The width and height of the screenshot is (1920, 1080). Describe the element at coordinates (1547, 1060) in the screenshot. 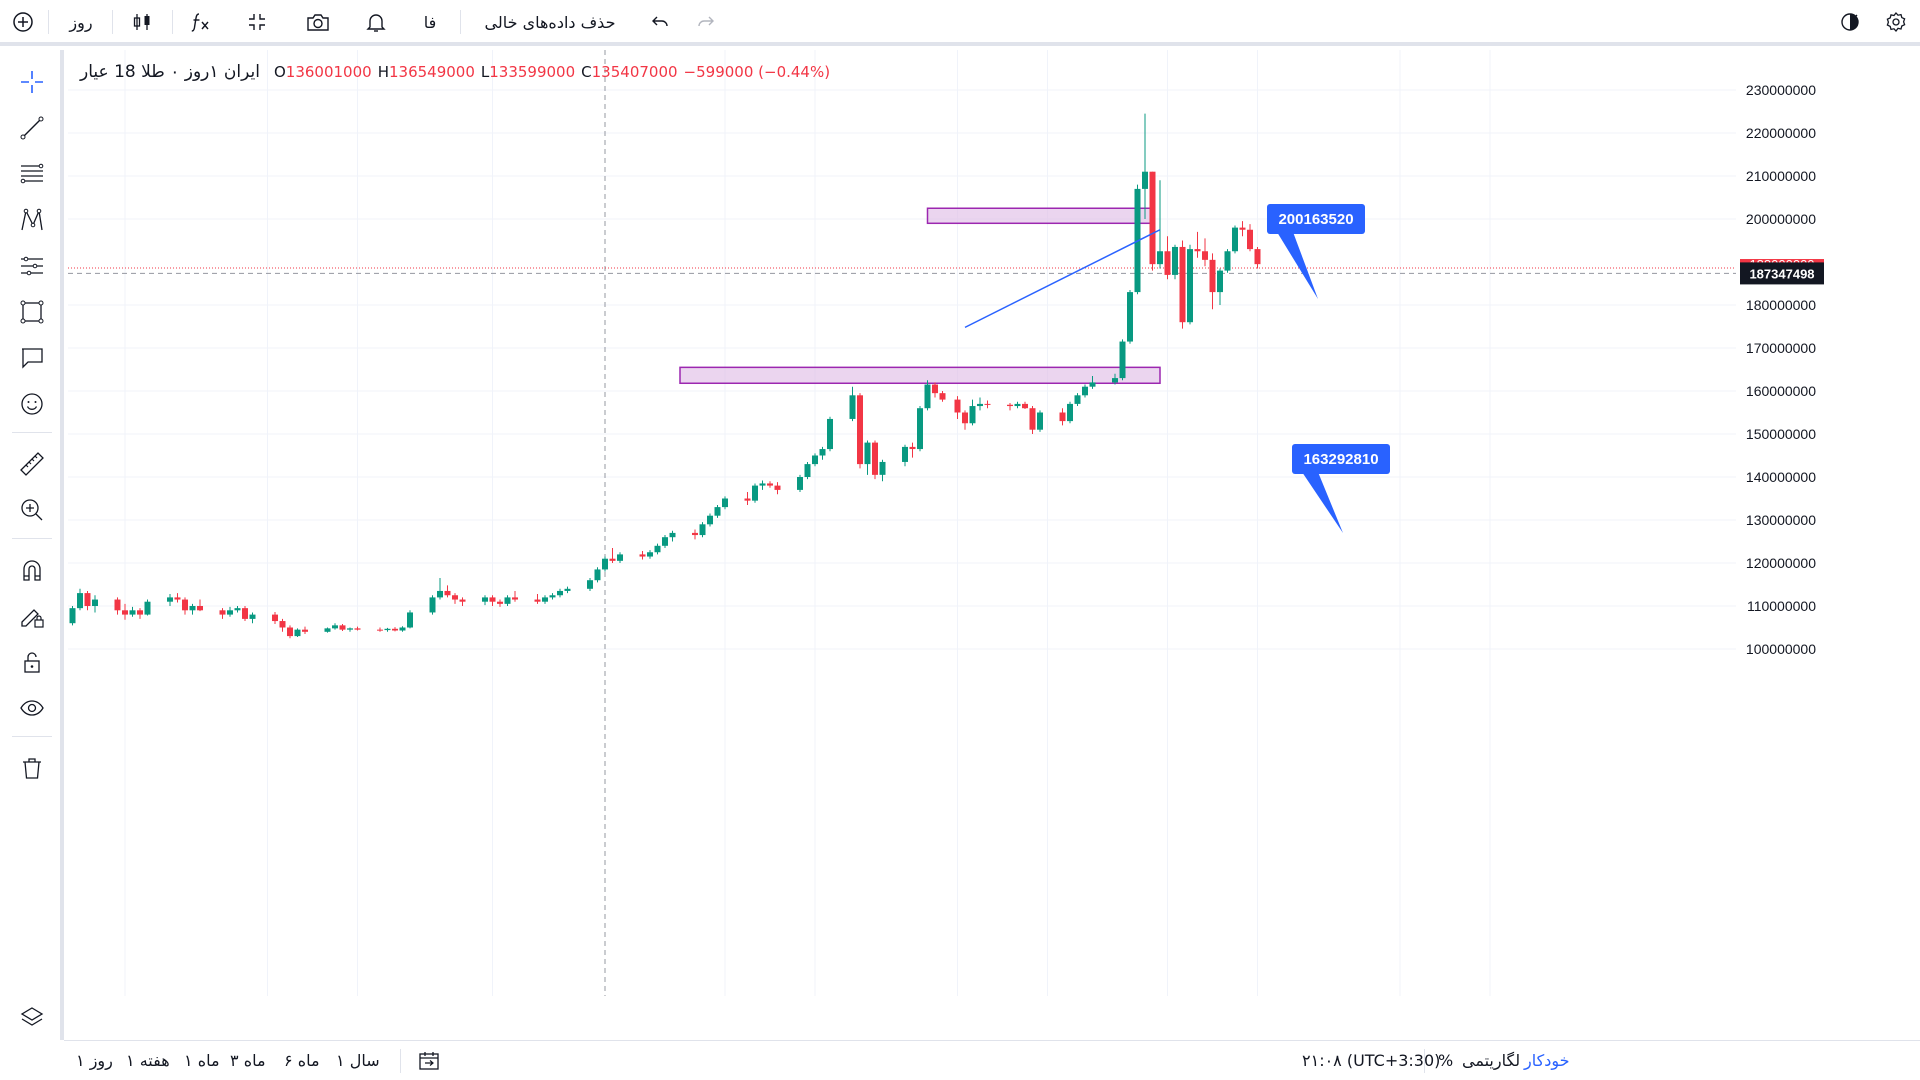

I see `auto-scale-toggle: خودکار` at that location.